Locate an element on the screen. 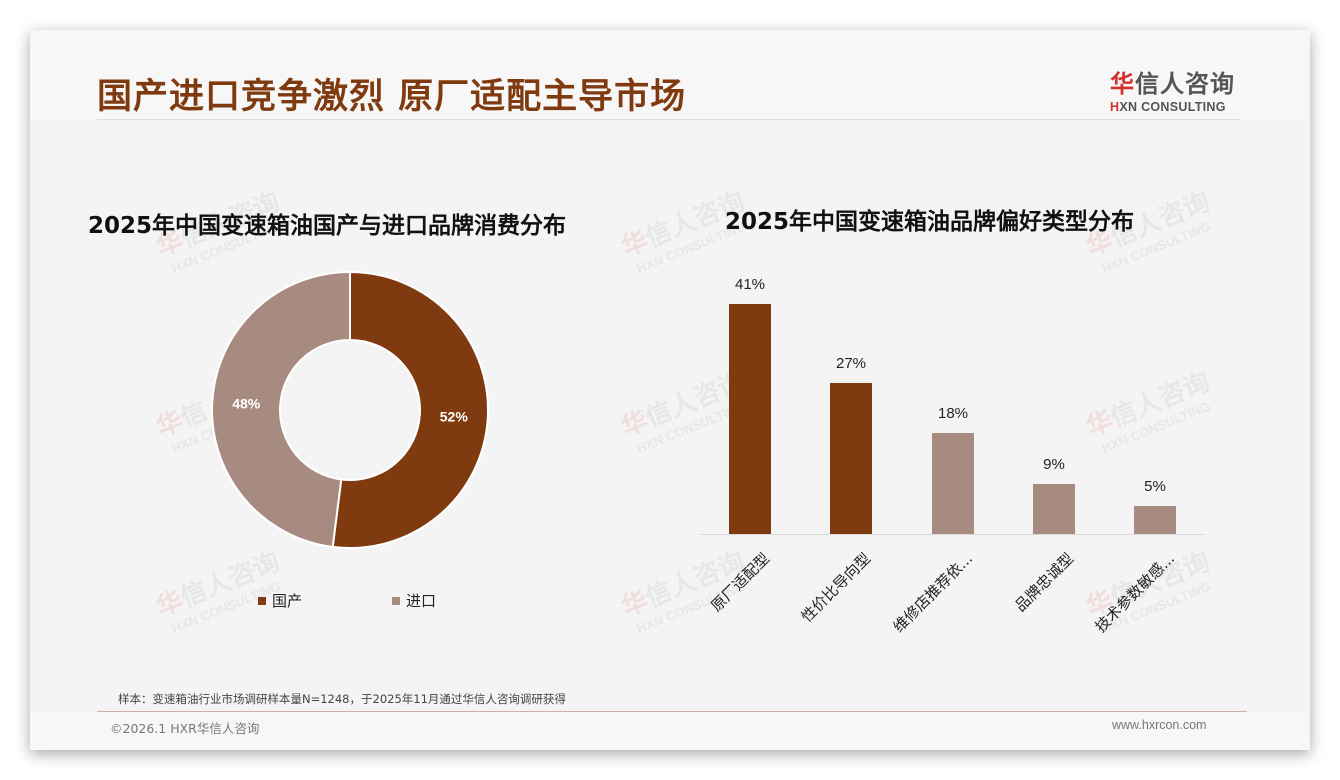 The width and height of the screenshot is (1340, 780). legend-item-domestic: 国产 is located at coordinates (280, 600).